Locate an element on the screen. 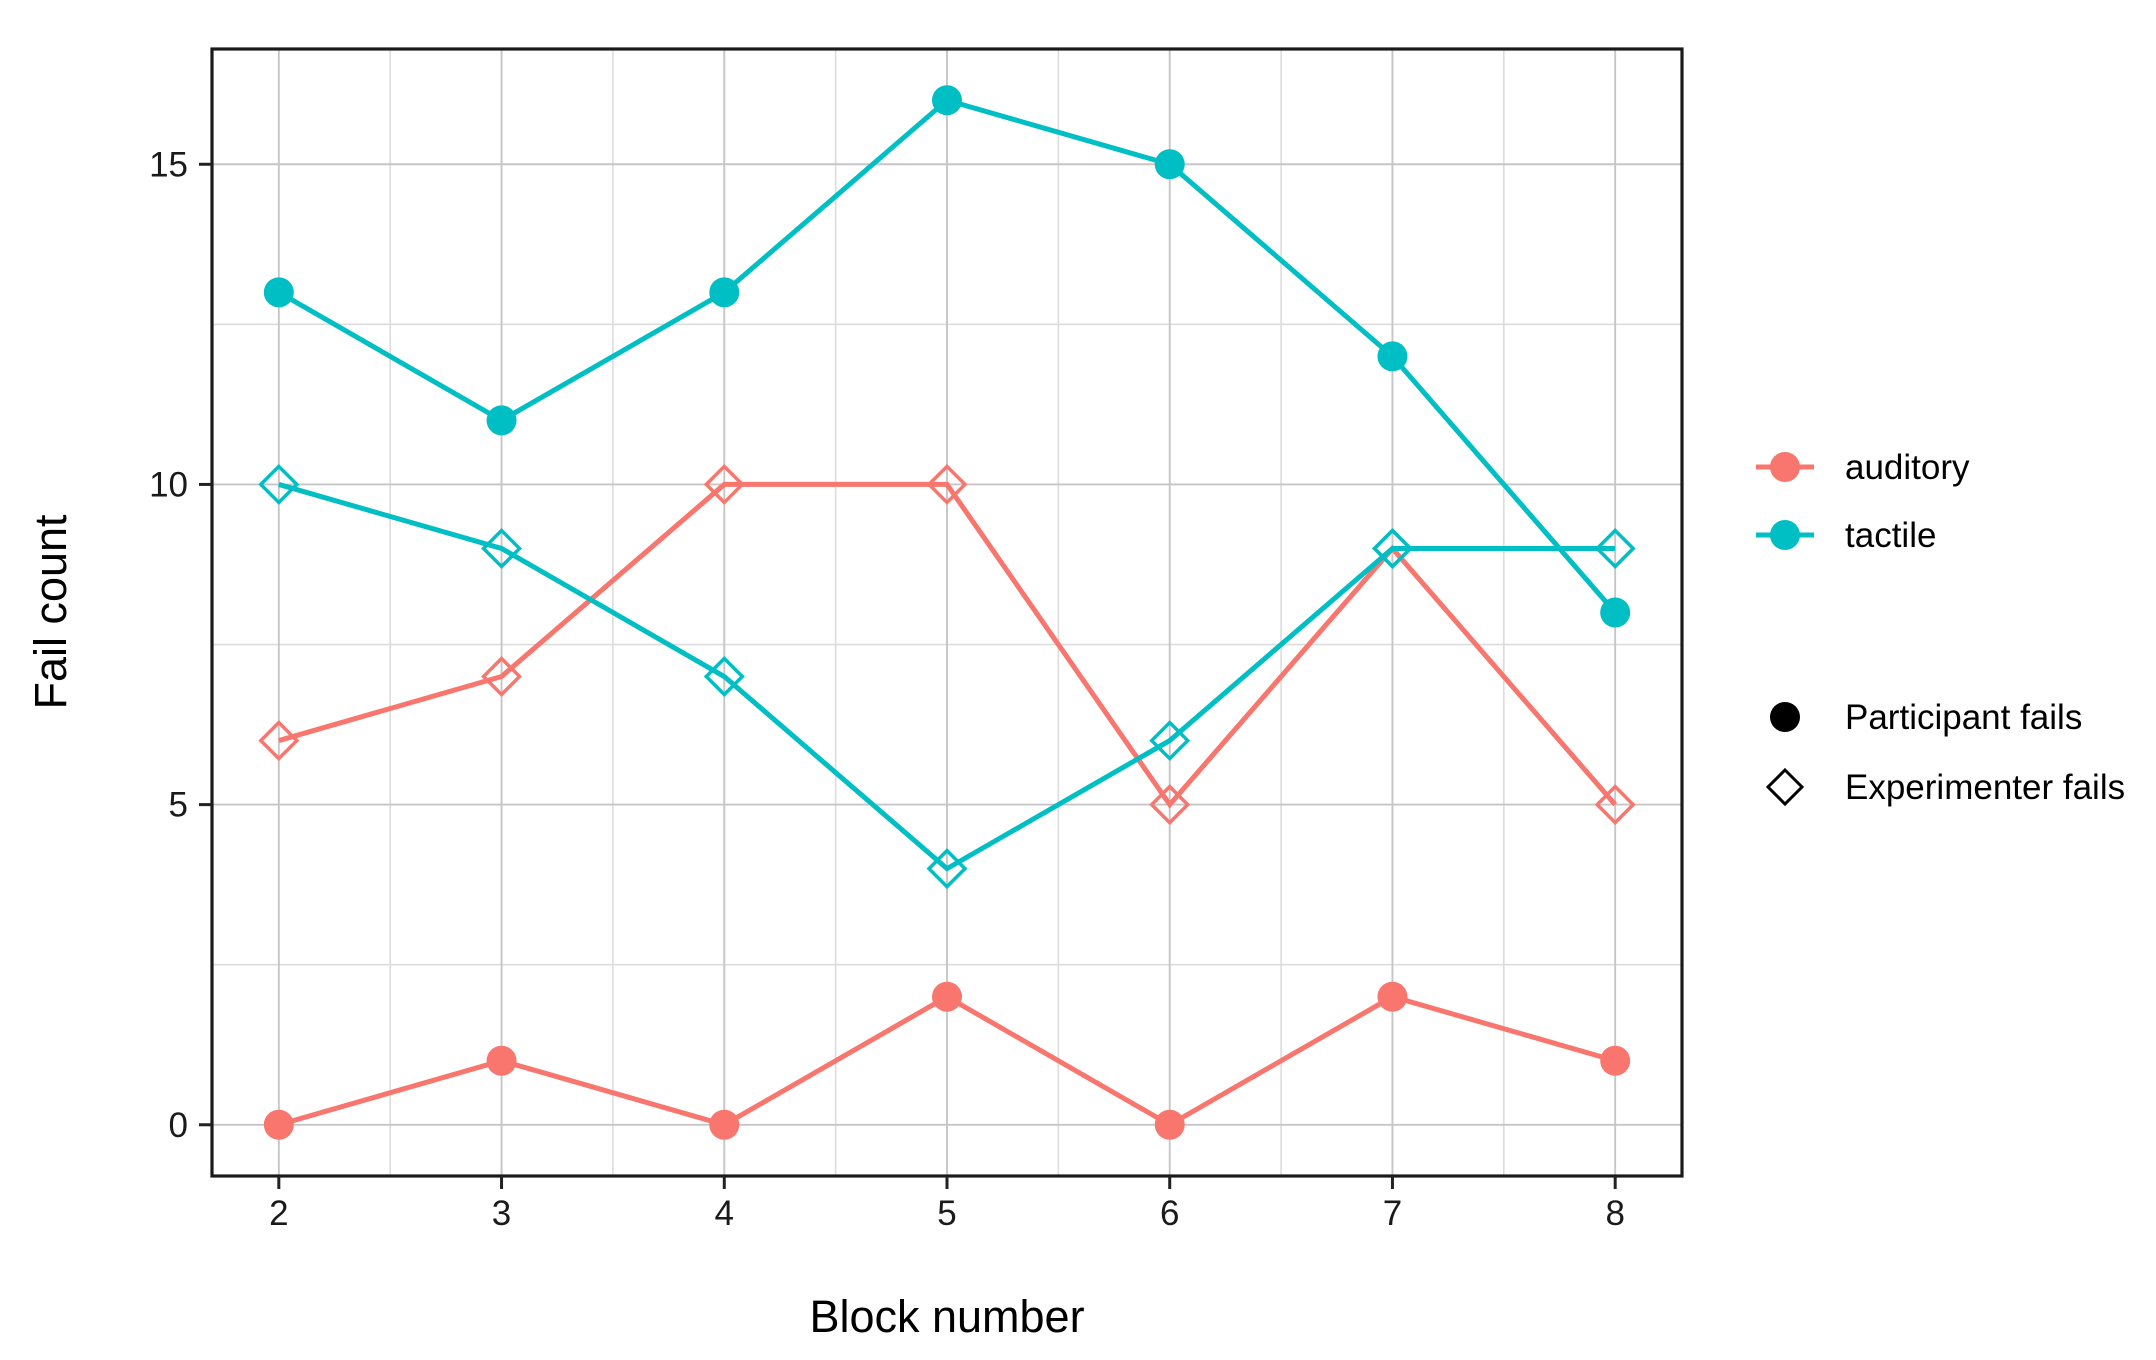 Image resolution: width=2156 pixels, height=1360 pixels. x-axis-tick-label: 8 is located at coordinates (1614, 1213).